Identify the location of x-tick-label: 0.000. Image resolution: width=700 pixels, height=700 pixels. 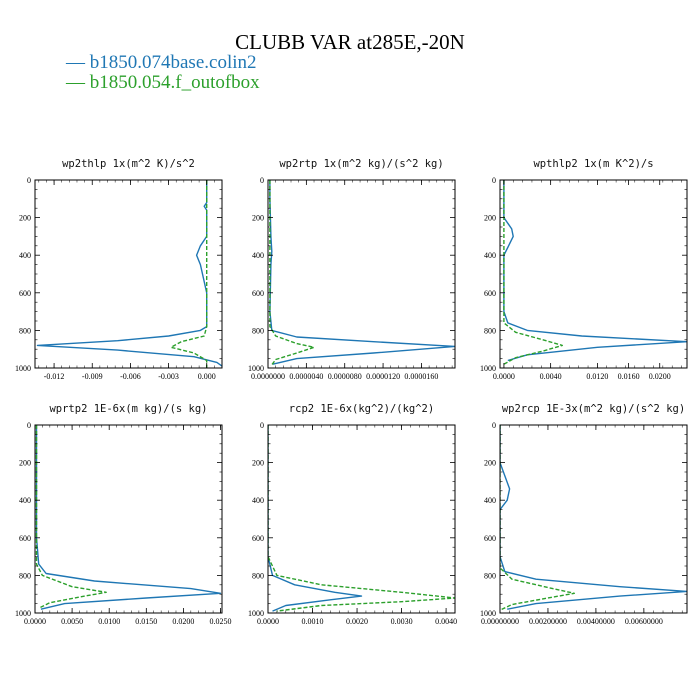
(207, 376).